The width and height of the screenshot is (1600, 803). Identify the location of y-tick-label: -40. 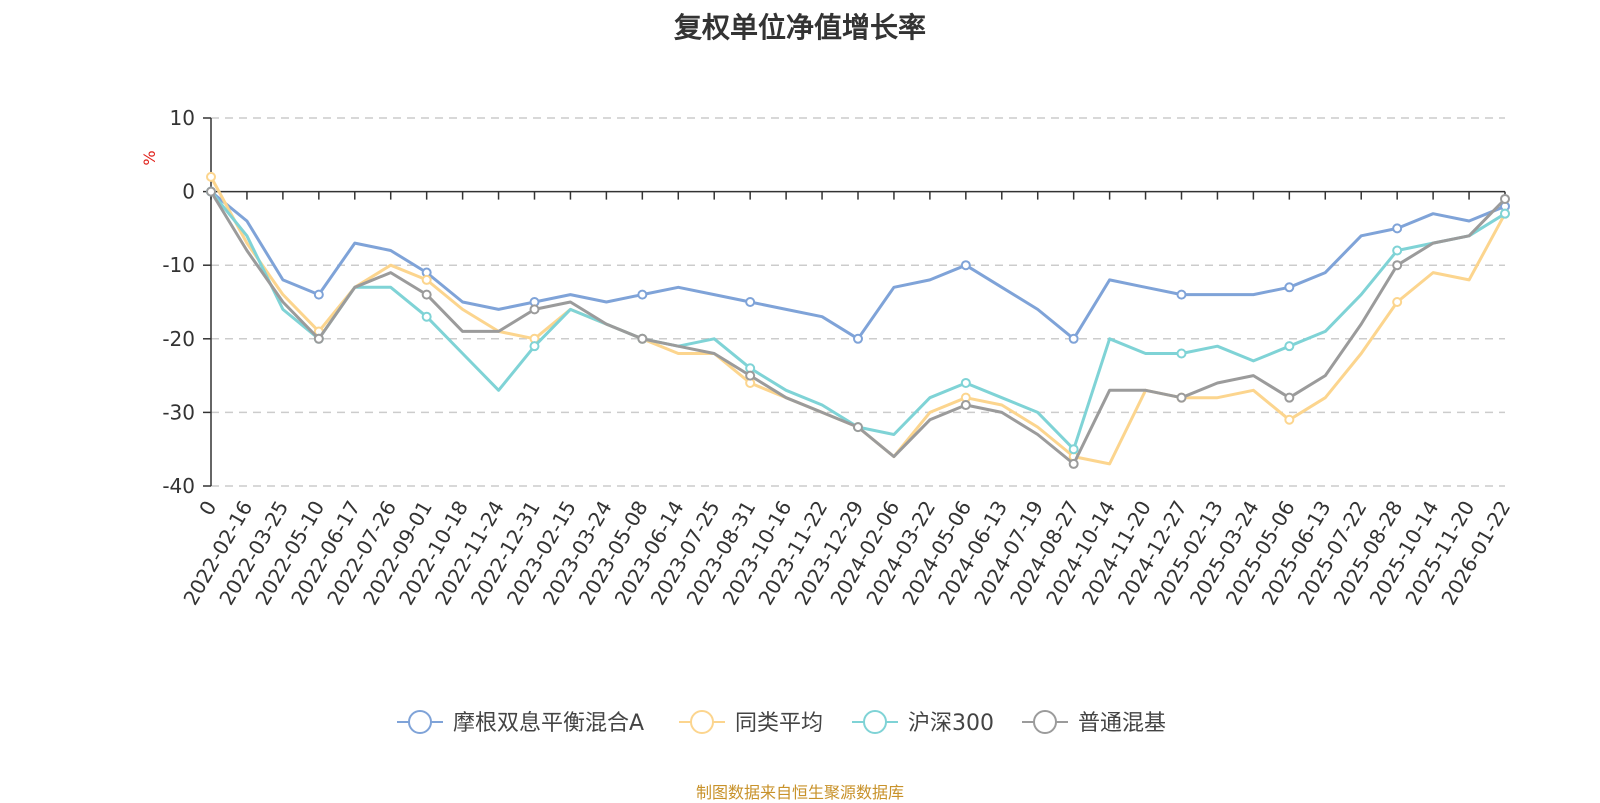
(178, 486).